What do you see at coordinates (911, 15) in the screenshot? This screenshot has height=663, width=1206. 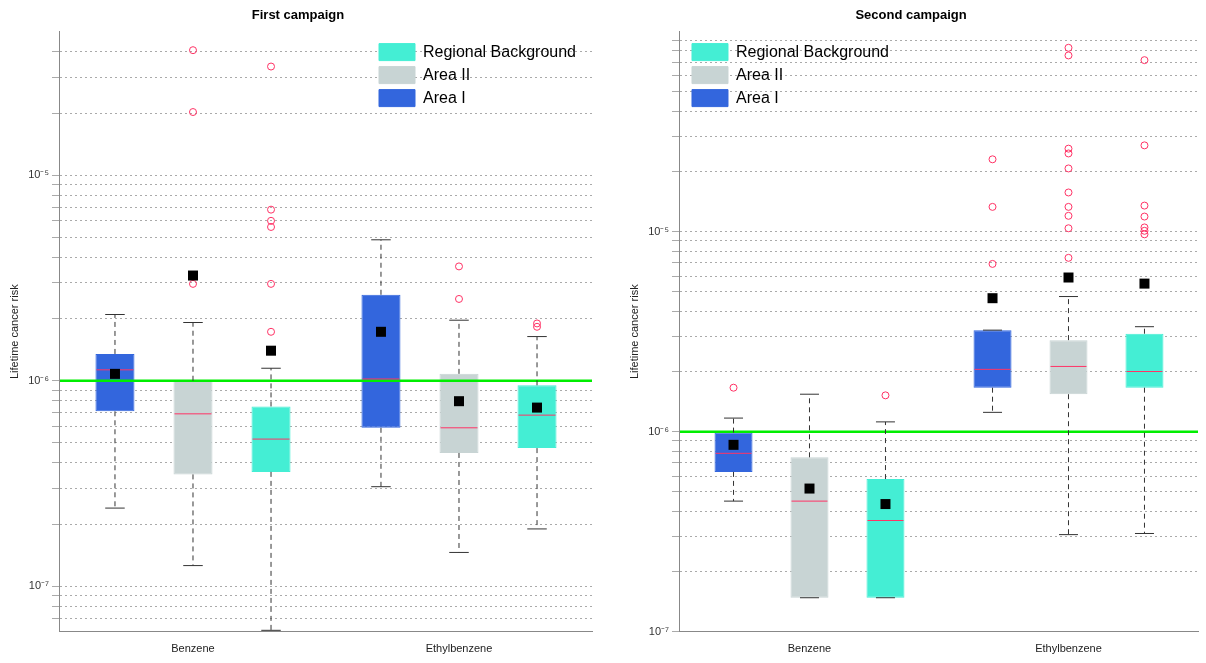 I see `chart-title: Second campaign` at bounding box center [911, 15].